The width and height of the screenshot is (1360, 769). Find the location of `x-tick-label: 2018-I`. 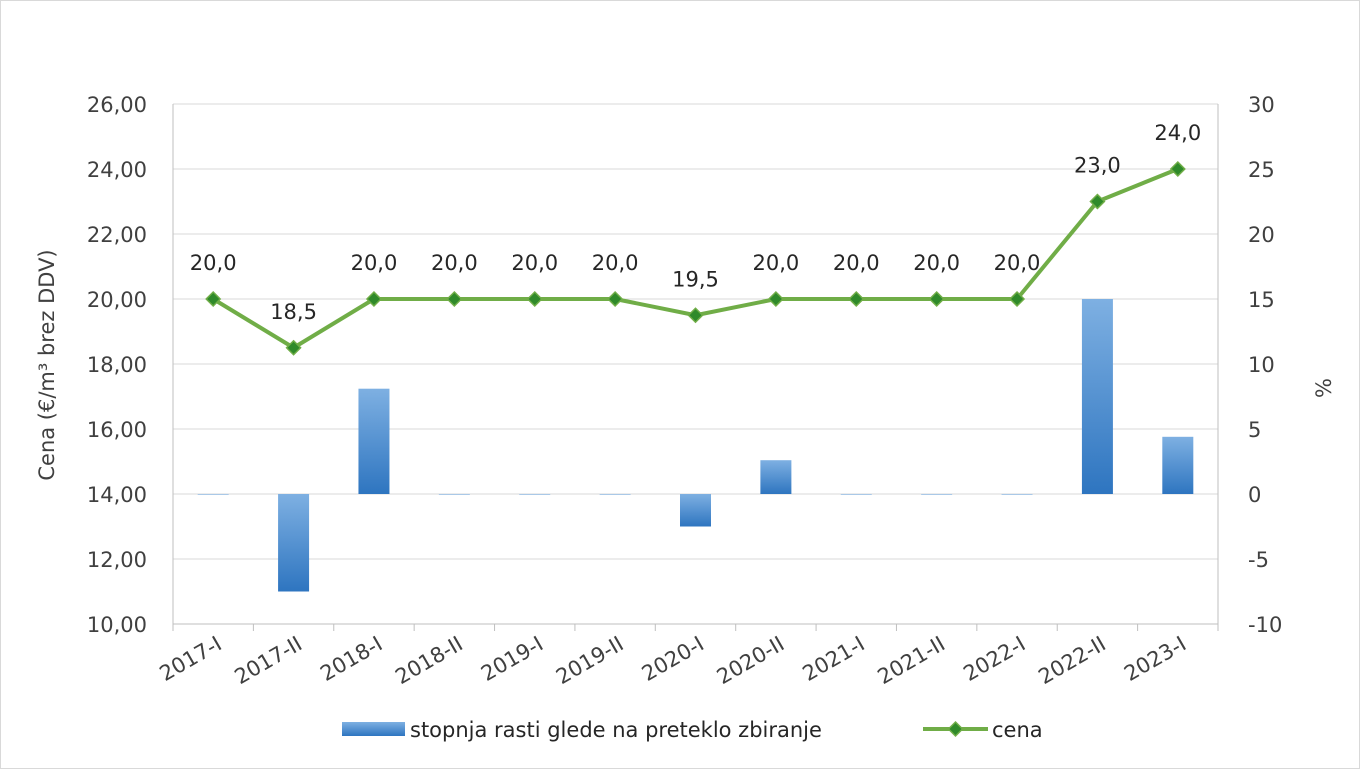

x-tick-label: 2018-I is located at coordinates (351, 659).